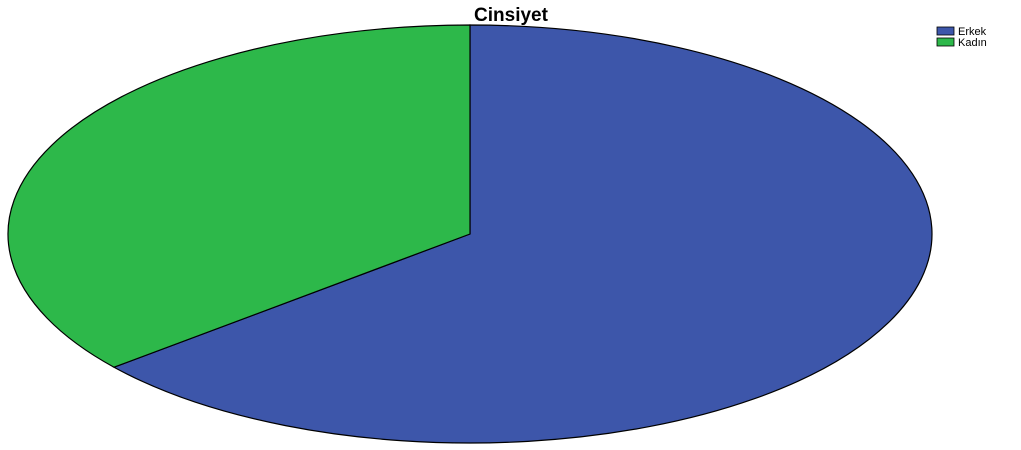  What do you see at coordinates (972, 43) in the screenshot?
I see `legend-label-1: Kadın` at bounding box center [972, 43].